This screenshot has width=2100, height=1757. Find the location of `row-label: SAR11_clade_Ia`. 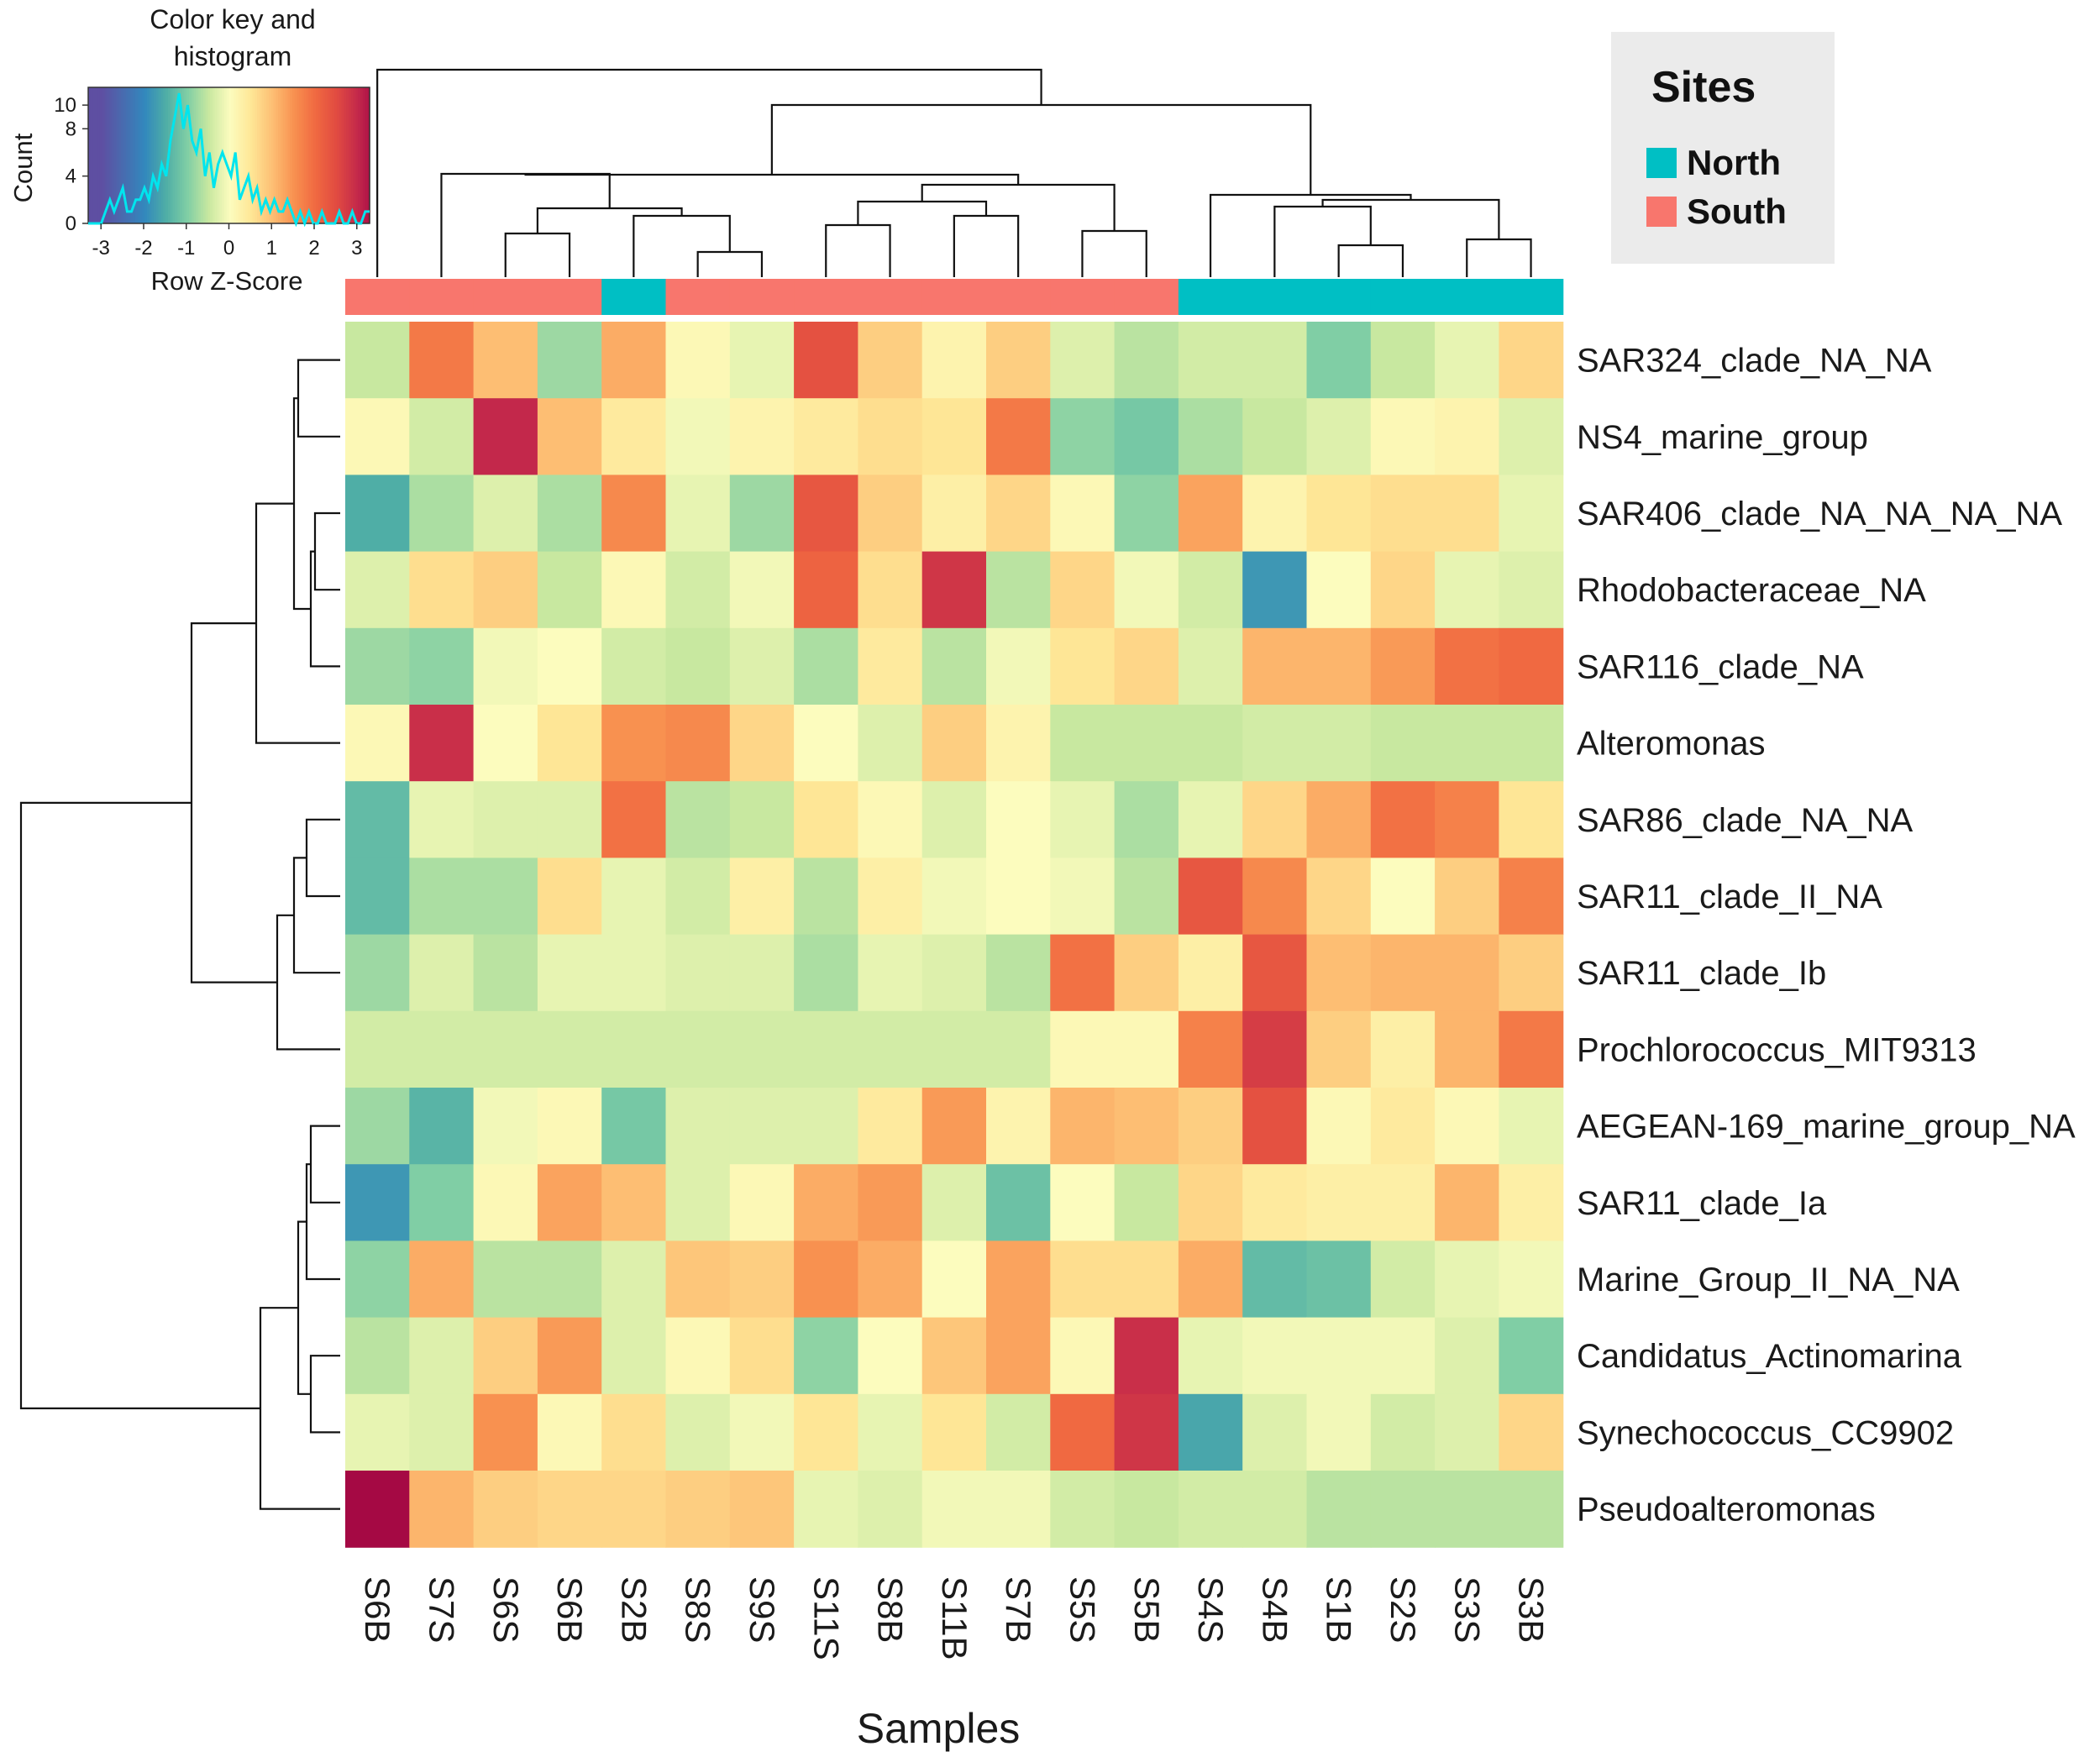

row-label: SAR11_clade_Ia is located at coordinates (1702, 1203).